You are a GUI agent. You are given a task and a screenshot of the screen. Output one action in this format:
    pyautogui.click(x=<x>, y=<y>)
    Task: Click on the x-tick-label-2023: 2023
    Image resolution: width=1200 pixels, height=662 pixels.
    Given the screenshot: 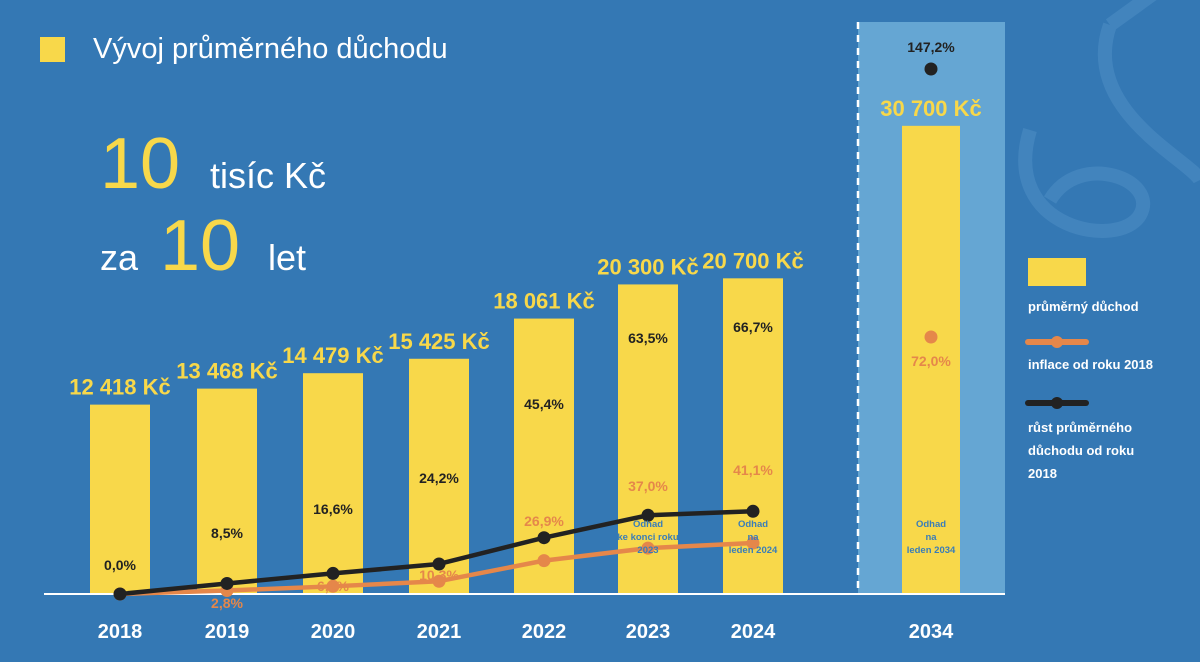 What is the action you would take?
    pyautogui.click(x=648, y=632)
    